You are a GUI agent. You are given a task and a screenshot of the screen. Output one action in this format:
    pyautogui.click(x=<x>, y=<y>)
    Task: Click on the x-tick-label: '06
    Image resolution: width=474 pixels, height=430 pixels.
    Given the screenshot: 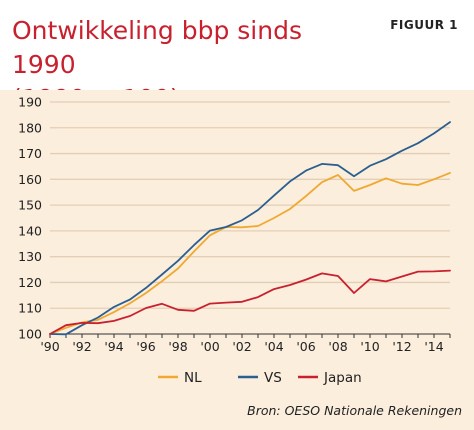 What is the action you would take?
    pyautogui.click(x=305, y=346)
    